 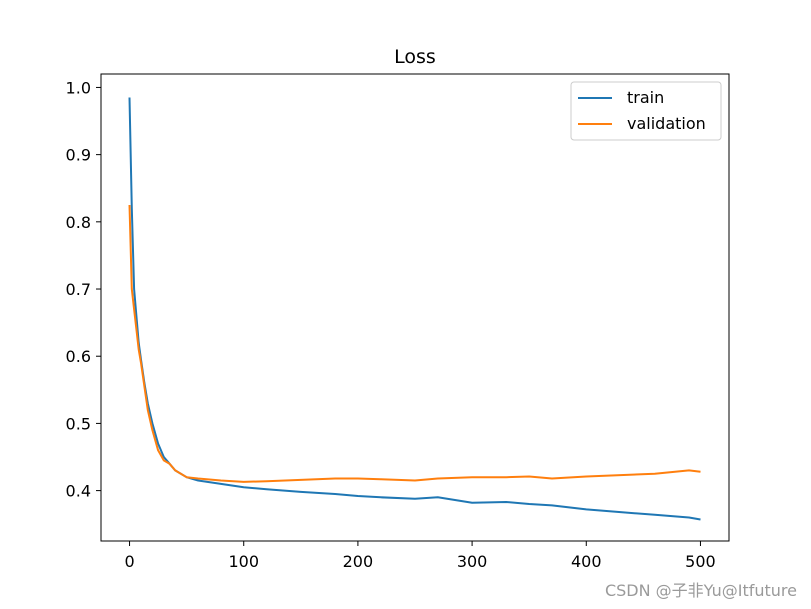 What do you see at coordinates (700, 590) in the screenshot?
I see `watermark: CSDN @子非Yu@Itfuture` at bounding box center [700, 590].